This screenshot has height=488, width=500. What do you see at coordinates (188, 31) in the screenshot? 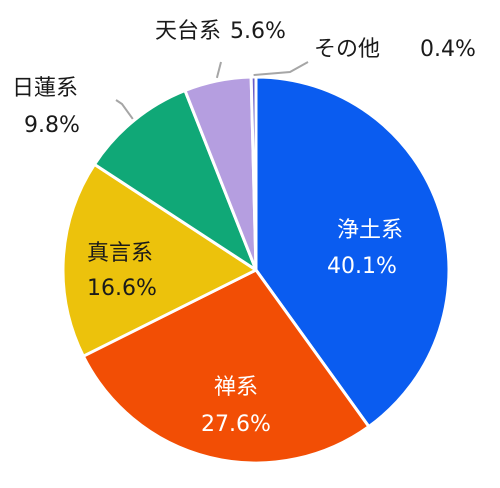
I see `label-tendai-name: 天台系` at bounding box center [188, 31].